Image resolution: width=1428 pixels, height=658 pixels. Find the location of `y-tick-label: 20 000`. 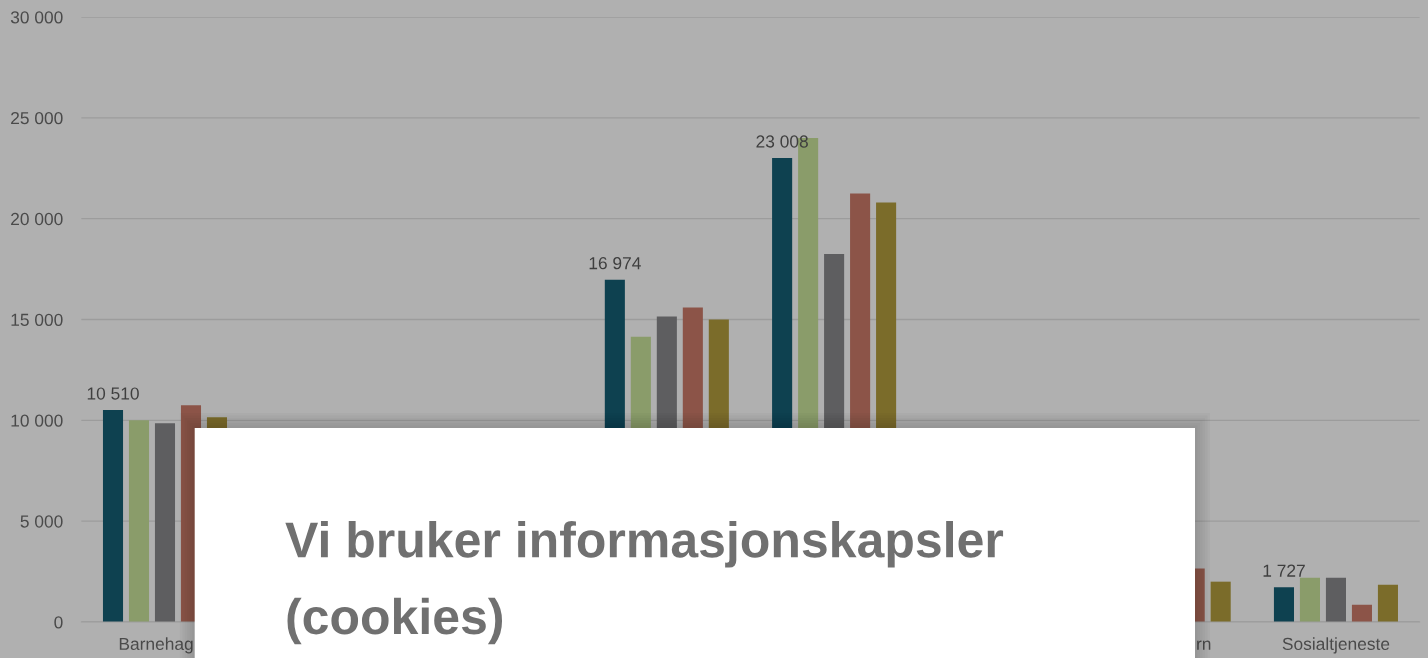

y-tick-label: 20 000 is located at coordinates (37, 219).